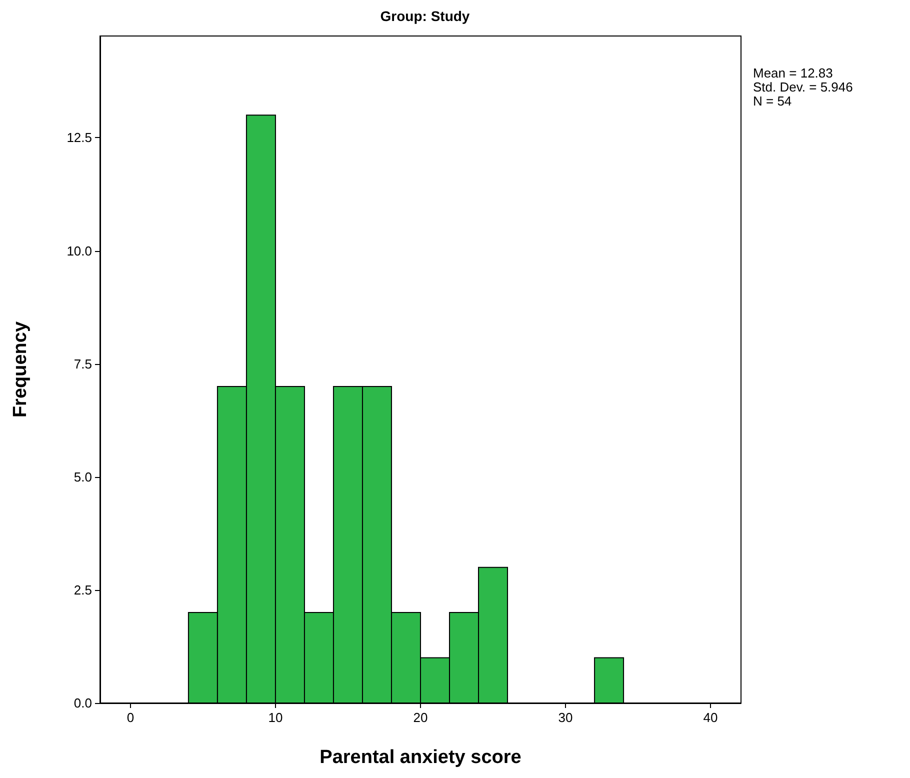  I want to click on x-tick-label: 10, so click(275, 717).